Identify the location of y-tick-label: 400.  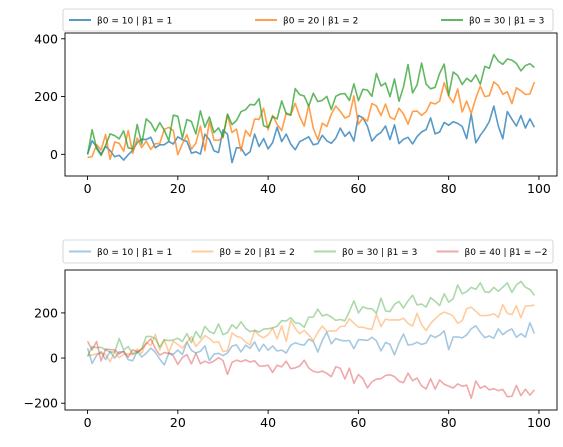
(46, 38).